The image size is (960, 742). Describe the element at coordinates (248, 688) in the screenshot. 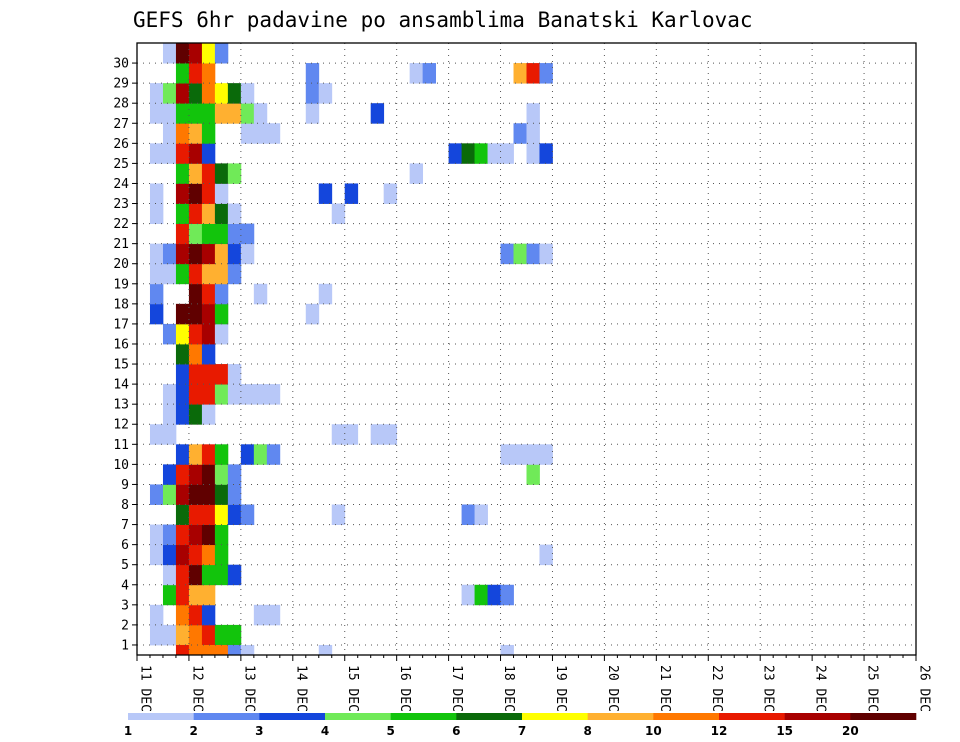

I see `x-tick-label: 13 DEC` at that location.